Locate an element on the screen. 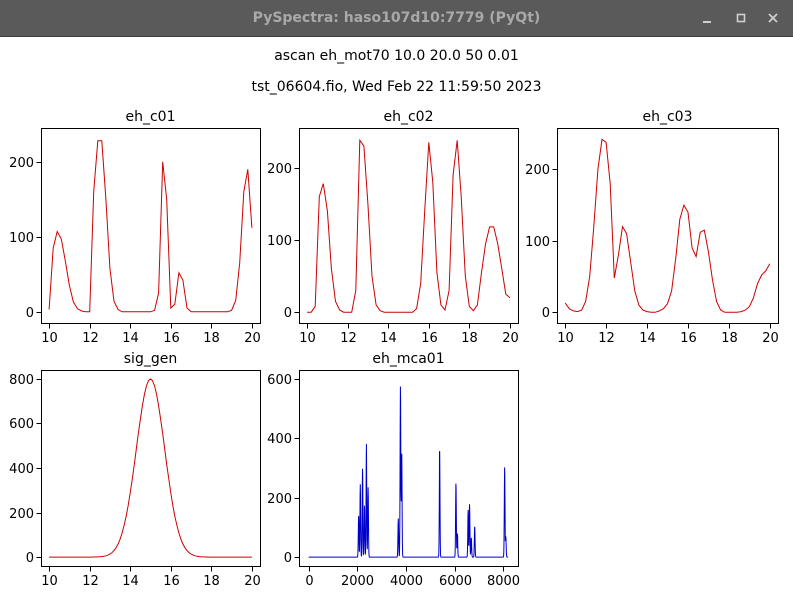 Image resolution: width=793 pixels, height=597 pixels. chart-title-sig-gen: sig_gen is located at coordinates (150, 359).